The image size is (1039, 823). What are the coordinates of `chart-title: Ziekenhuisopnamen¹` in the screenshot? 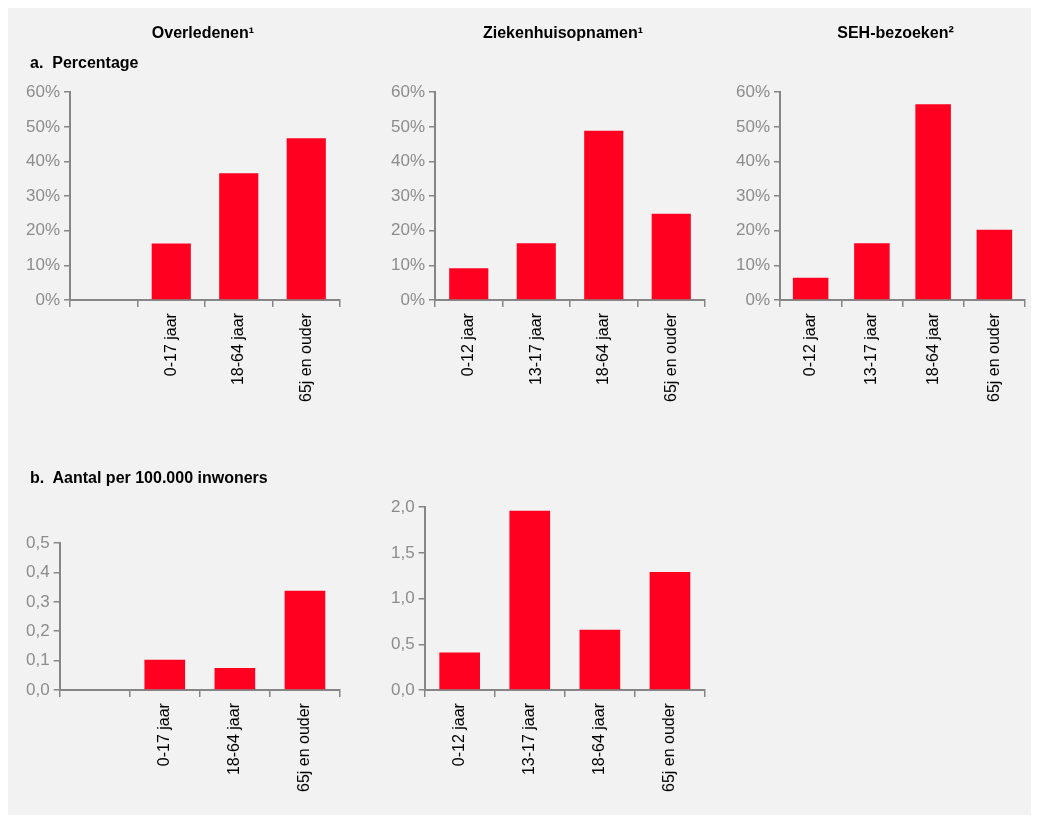 It's located at (563, 33).